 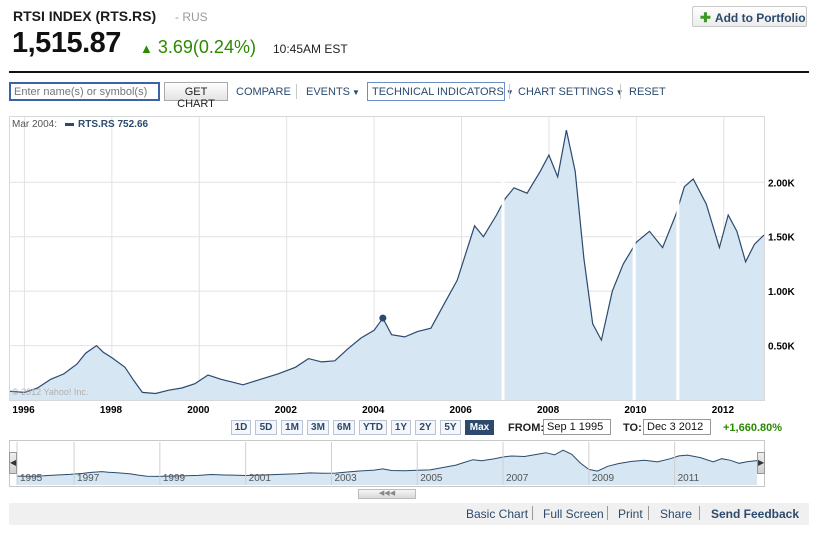 What do you see at coordinates (310, 49) in the screenshot?
I see `quote-time: 10:45AM EST` at bounding box center [310, 49].